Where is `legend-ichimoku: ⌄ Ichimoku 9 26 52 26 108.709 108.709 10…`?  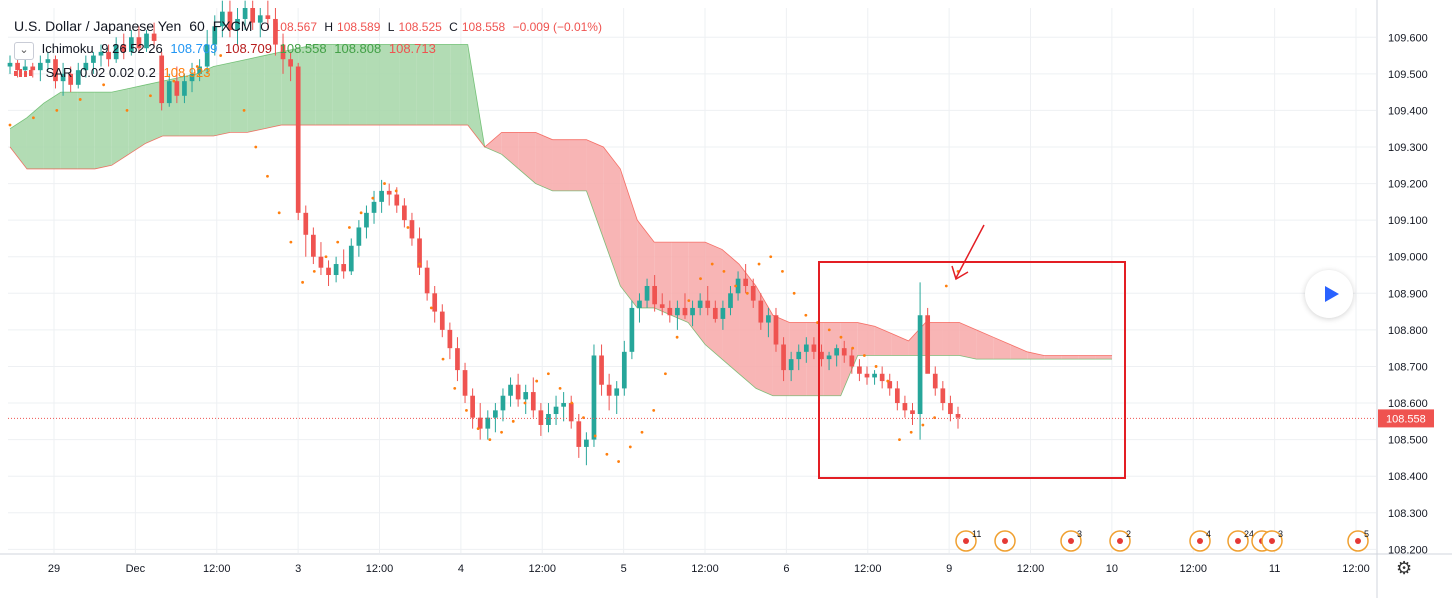
legend-ichimoku: ⌄ Ichimoku 9 26 52 26 108.709 108.709 10… is located at coordinates (227, 50).